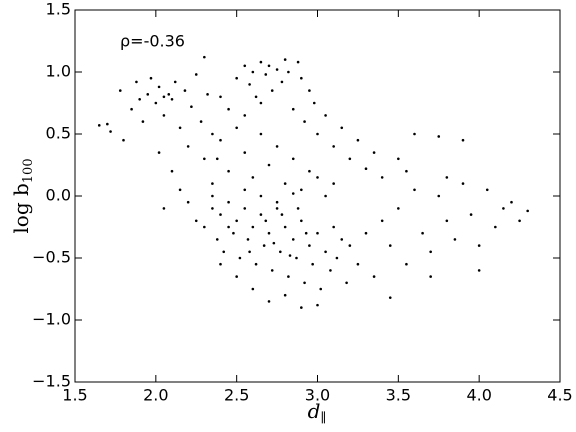 The image size is (576, 432). What do you see at coordinates (22, 195) in the screenshot?
I see `y-axis-label: log b100` at bounding box center [22, 195].